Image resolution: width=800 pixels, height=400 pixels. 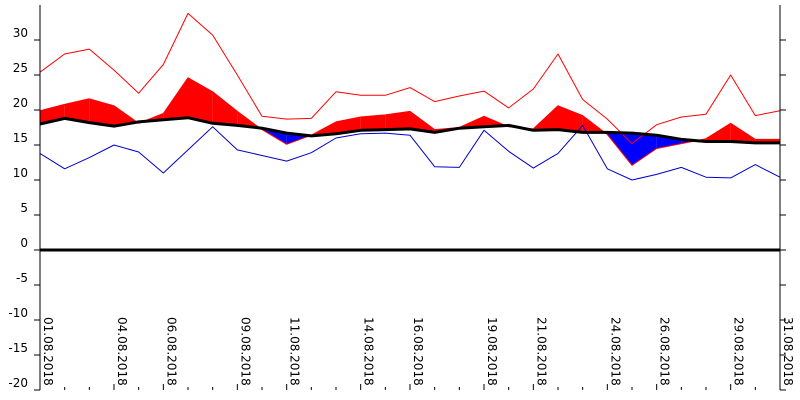 What do you see at coordinates (20, 33) in the screenshot?
I see `y-tick-label: 30` at bounding box center [20, 33].